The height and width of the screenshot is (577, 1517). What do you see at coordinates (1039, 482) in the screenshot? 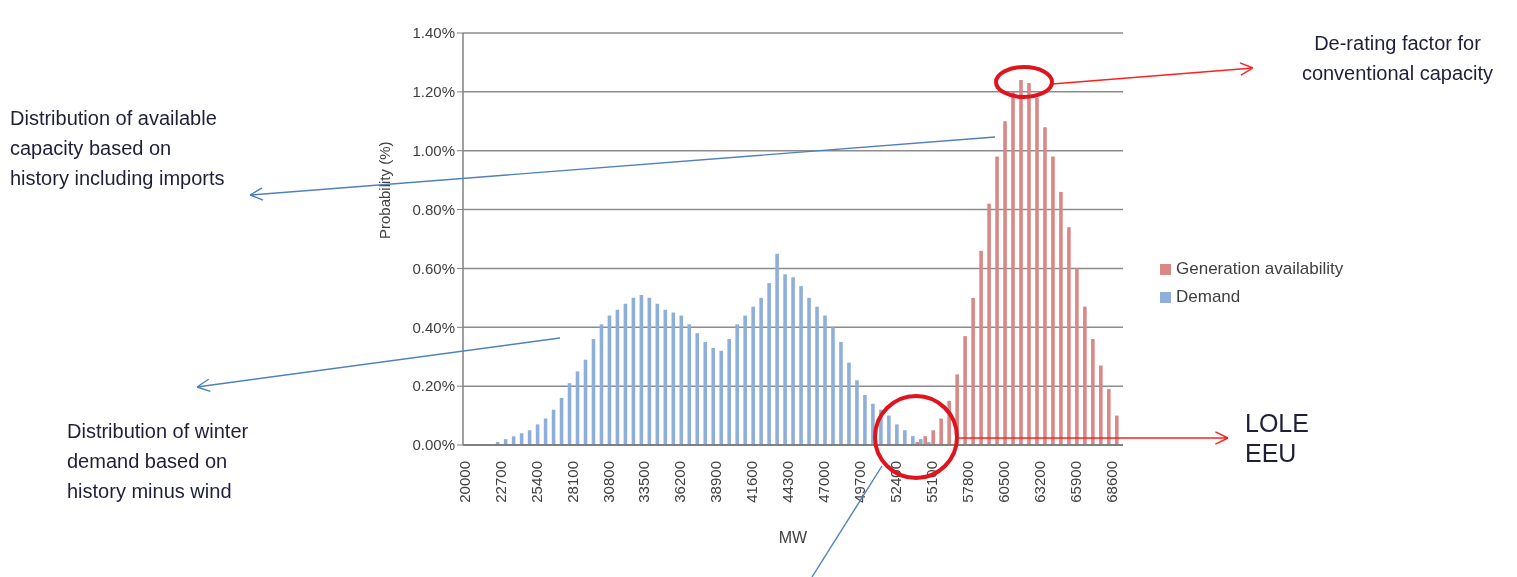
I see `x-tick-label: 63200` at bounding box center [1039, 482].